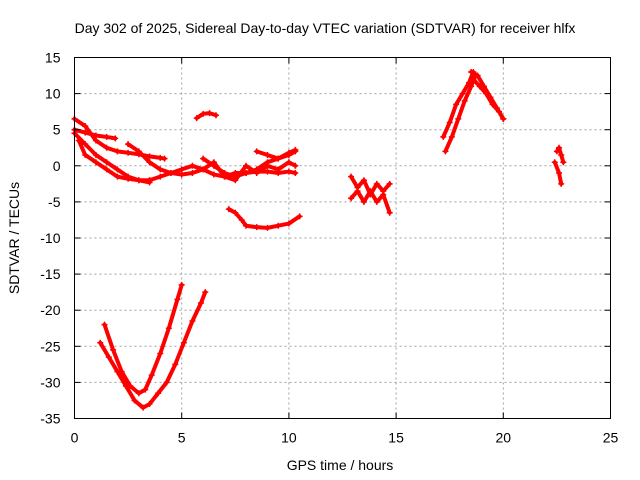  I want to click on x-tick-label: 20, so click(504, 438).